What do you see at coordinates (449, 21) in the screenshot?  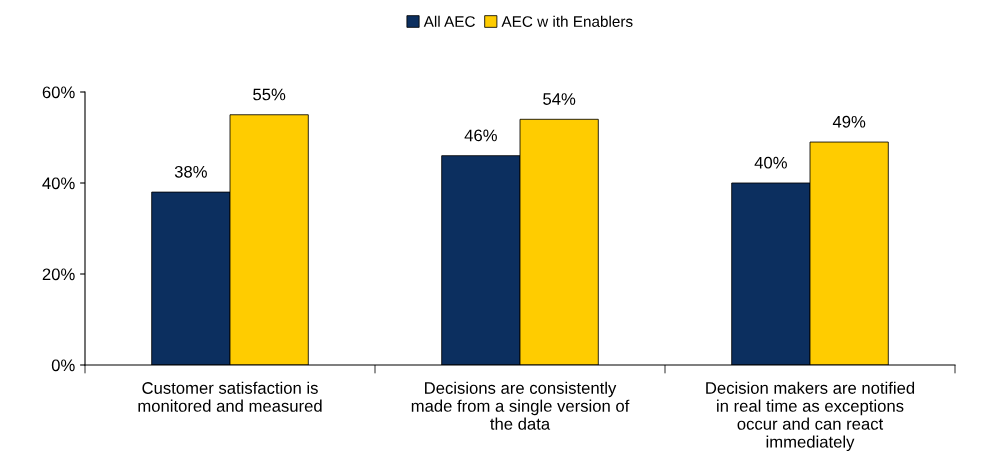 I see `legend-label: All AEC` at bounding box center [449, 21].